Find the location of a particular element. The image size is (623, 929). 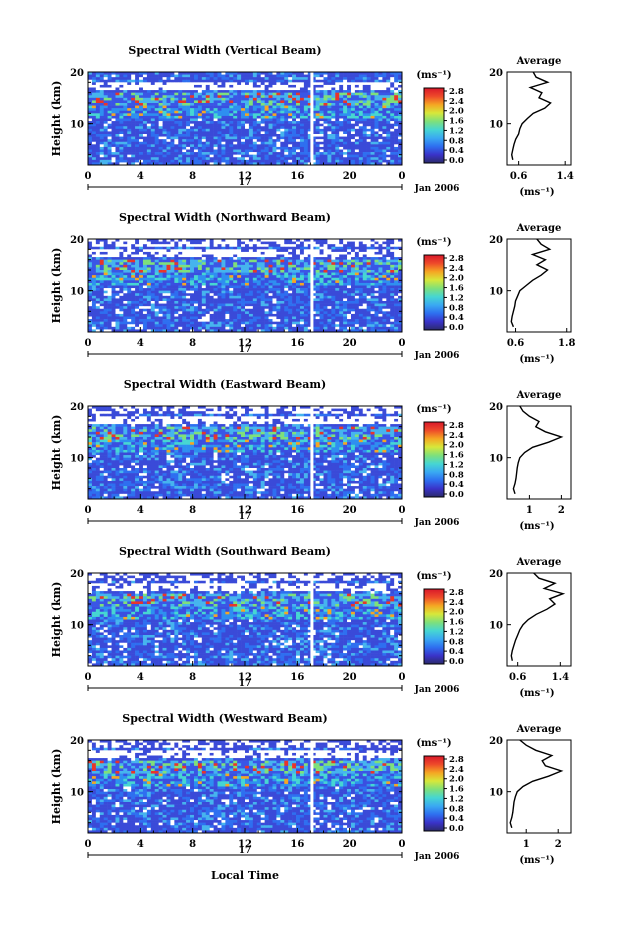

colorbar-tick-label: 2.8 is located at coordinates (456, 92).